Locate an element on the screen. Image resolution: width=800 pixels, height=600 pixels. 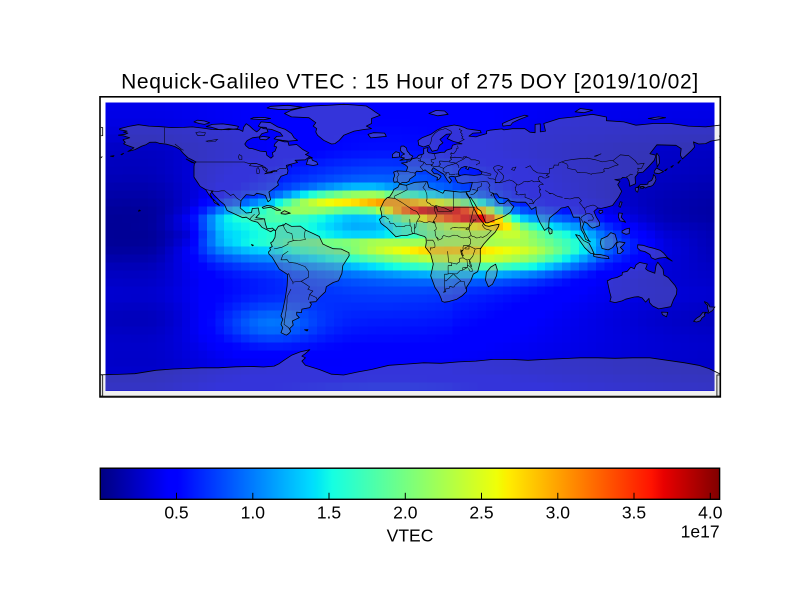
svg-text: 3.5 is located at coordinates (634, 513).